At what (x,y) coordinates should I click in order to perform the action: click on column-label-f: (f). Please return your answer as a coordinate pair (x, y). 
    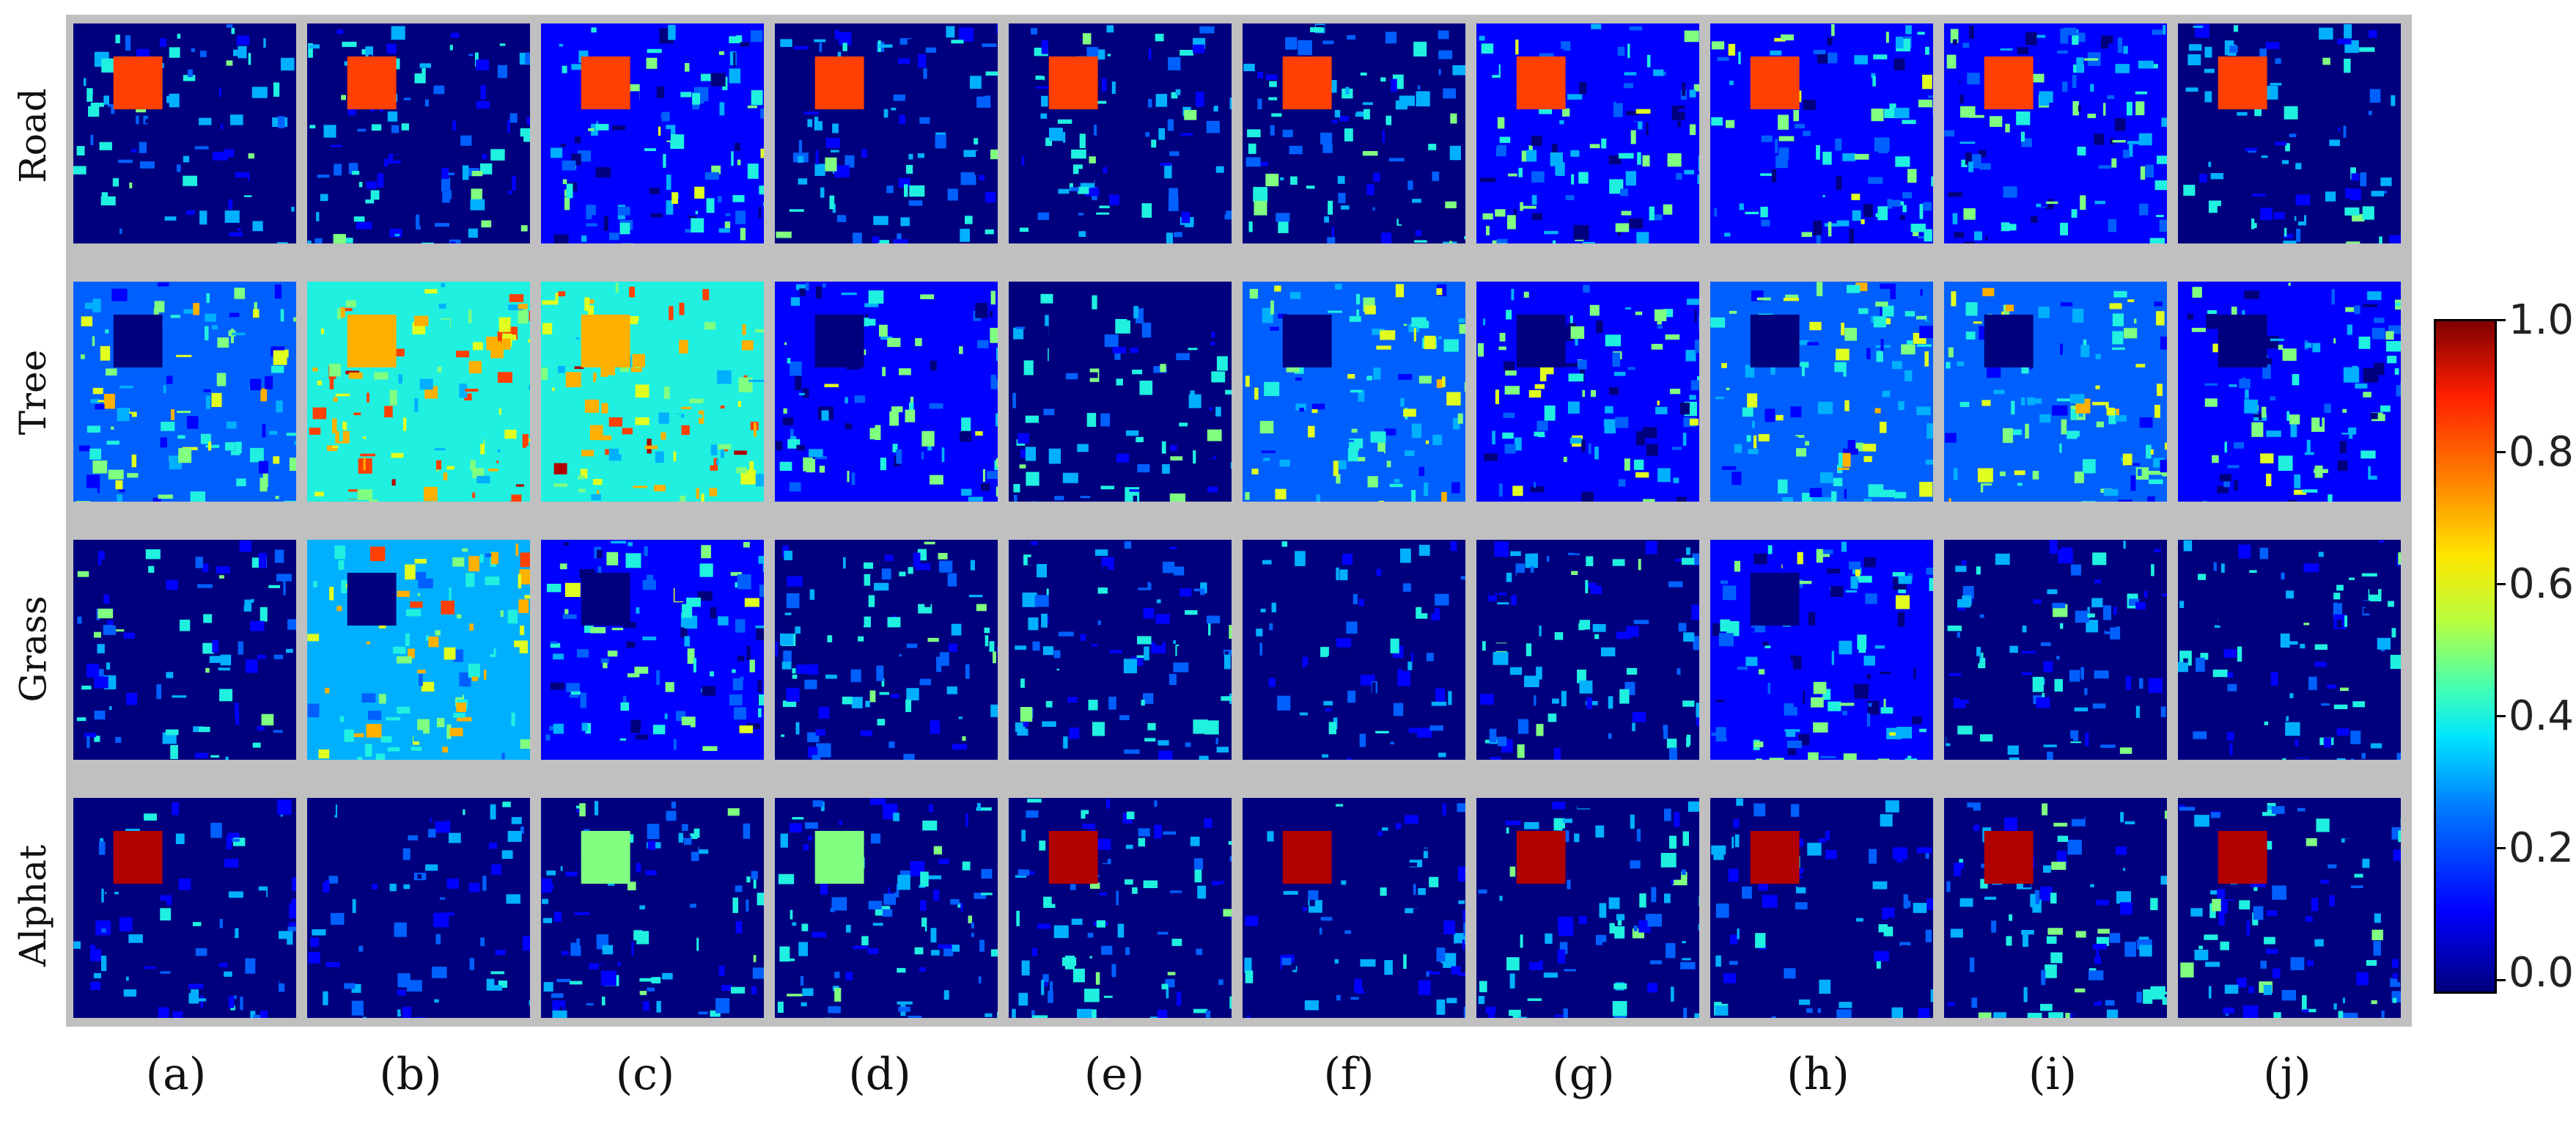
    Looking at the image, I should click on (1349, 1074).